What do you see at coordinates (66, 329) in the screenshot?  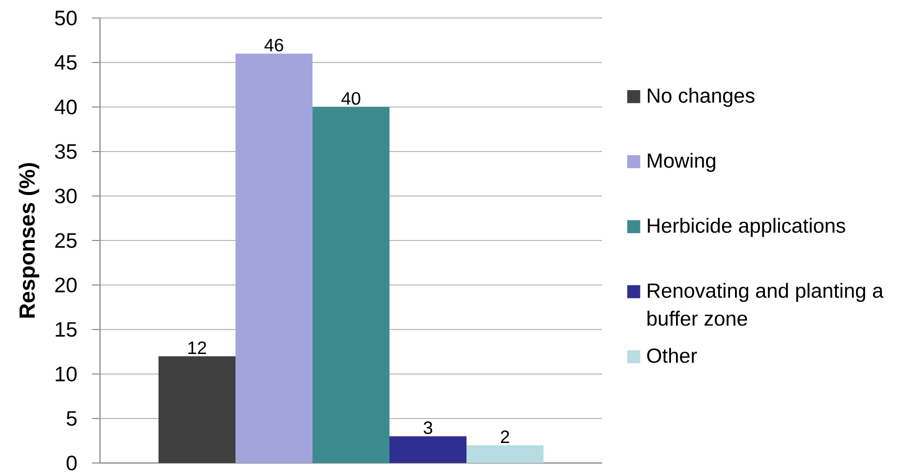 I see `y-tick-label: 15` at bounding box center [66, 329].